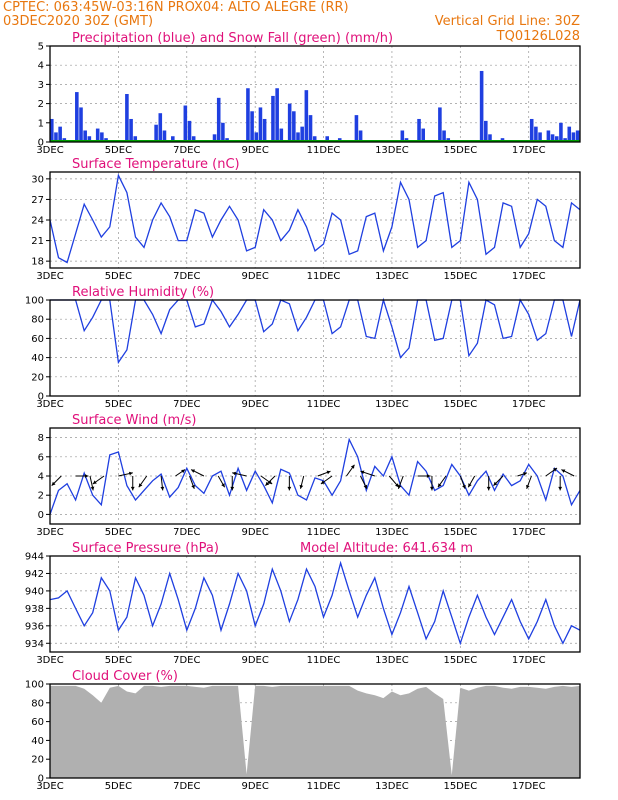 The width and height of the screenshot is (618, 800). I want to click on y-tick-label: 8, so click(41, 438).